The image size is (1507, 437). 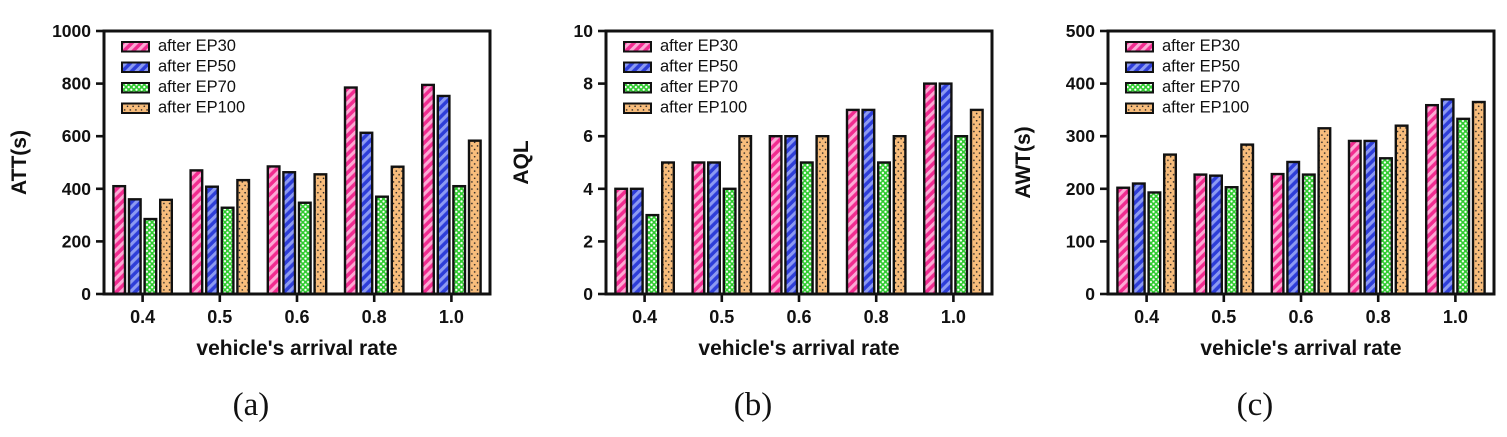 I want to click on y-tick-label: 500, so click(x=1080, y=31).